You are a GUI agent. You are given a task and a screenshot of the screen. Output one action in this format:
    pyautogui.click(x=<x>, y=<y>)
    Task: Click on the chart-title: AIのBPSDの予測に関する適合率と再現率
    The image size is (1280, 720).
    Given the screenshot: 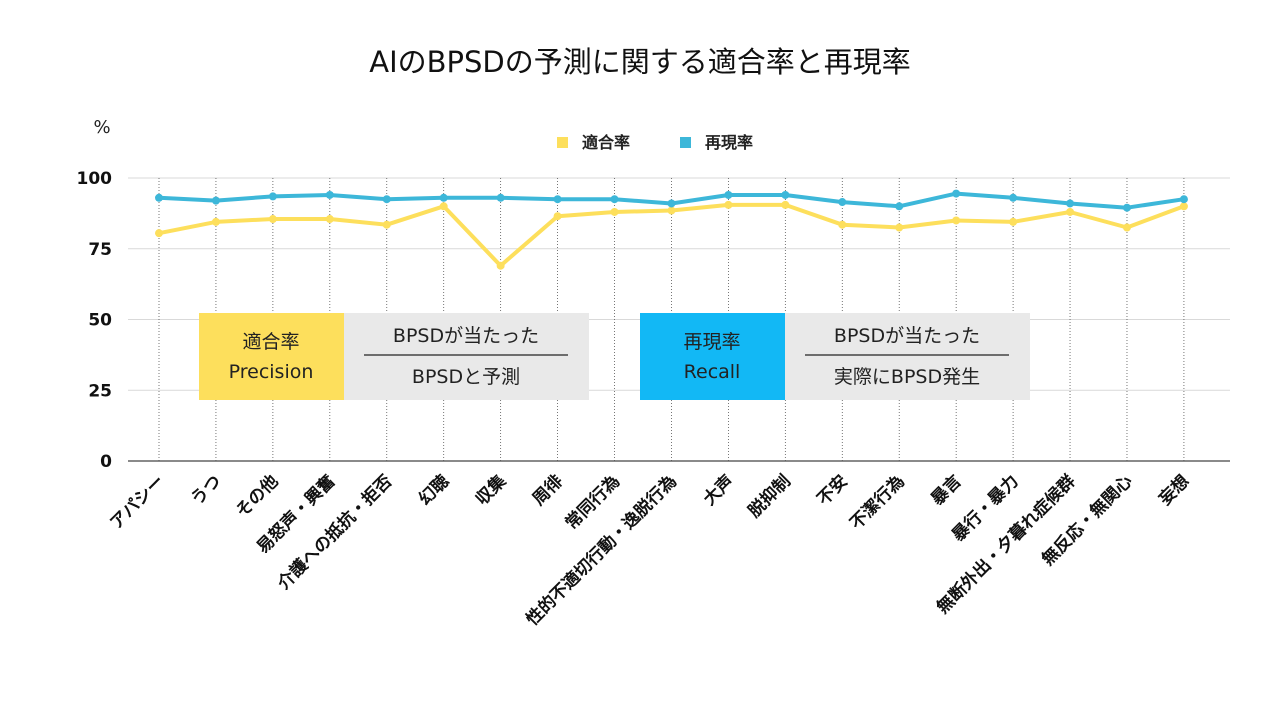 What is the action you would take?
    pyautogui.click(x=640, y=62)
    